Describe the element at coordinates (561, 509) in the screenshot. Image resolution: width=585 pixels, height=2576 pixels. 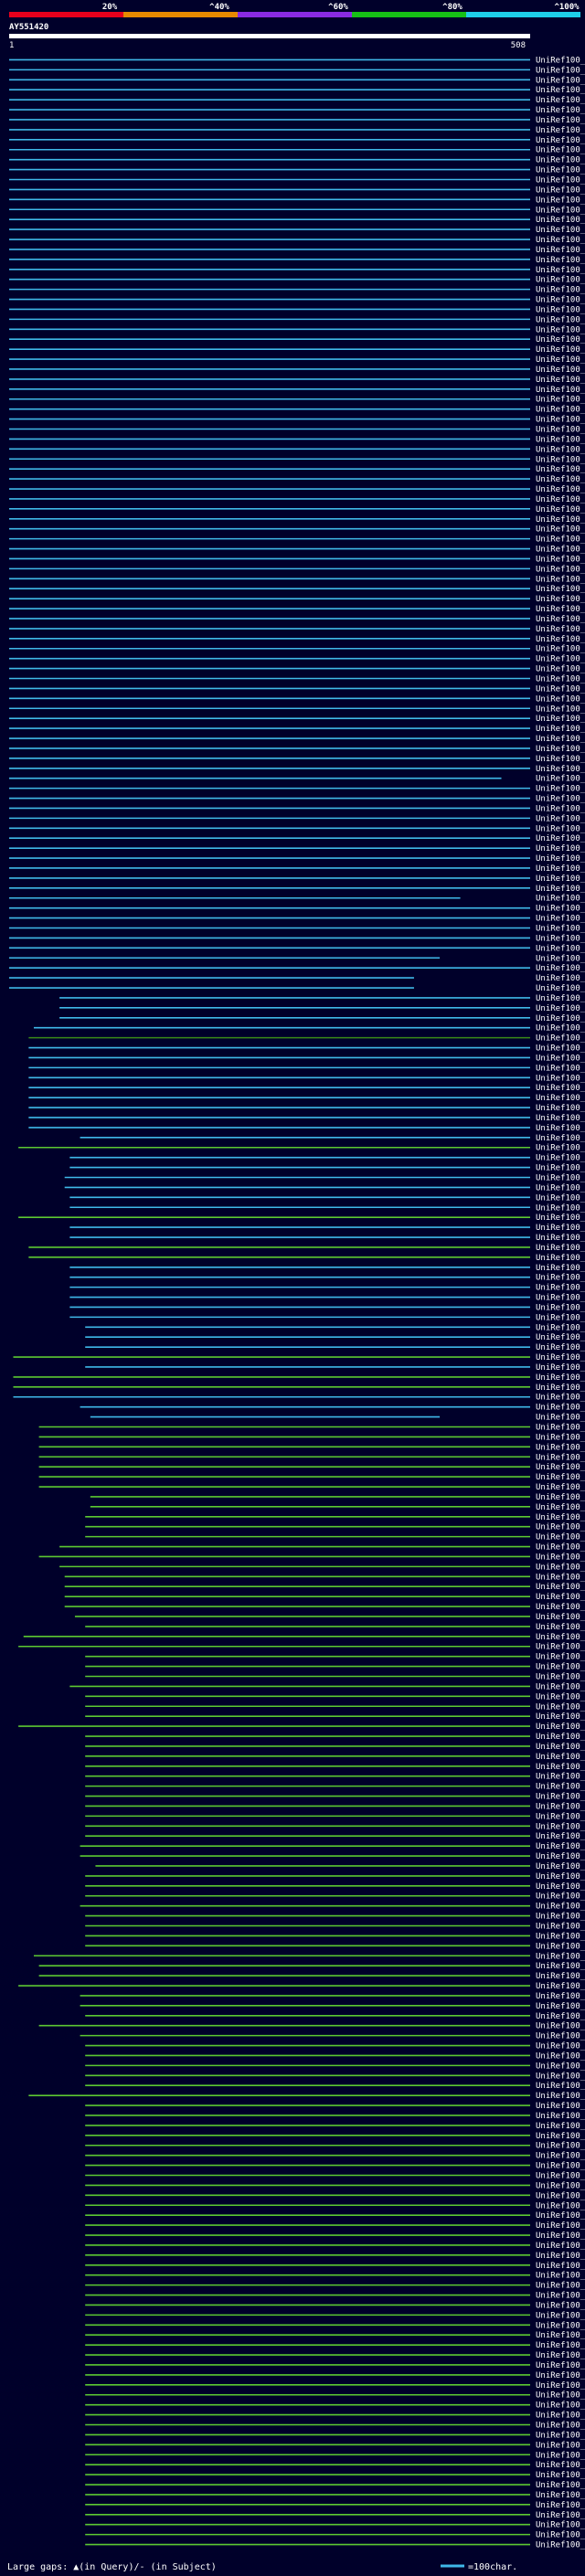
I see `hit-label: UniRef100_Q4W437` at that location.